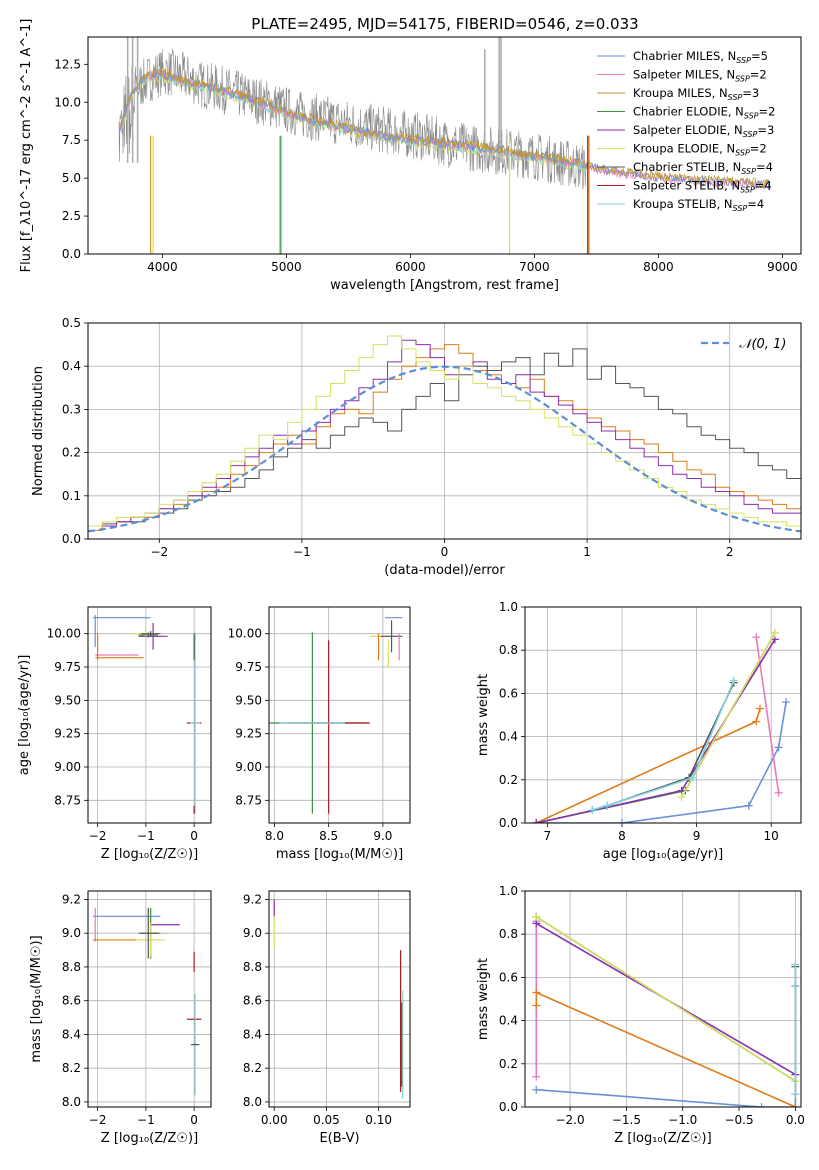  Describe the element at coordinates (147, 714) in the screenshot. I see `age_vs_Z-points` at that location.